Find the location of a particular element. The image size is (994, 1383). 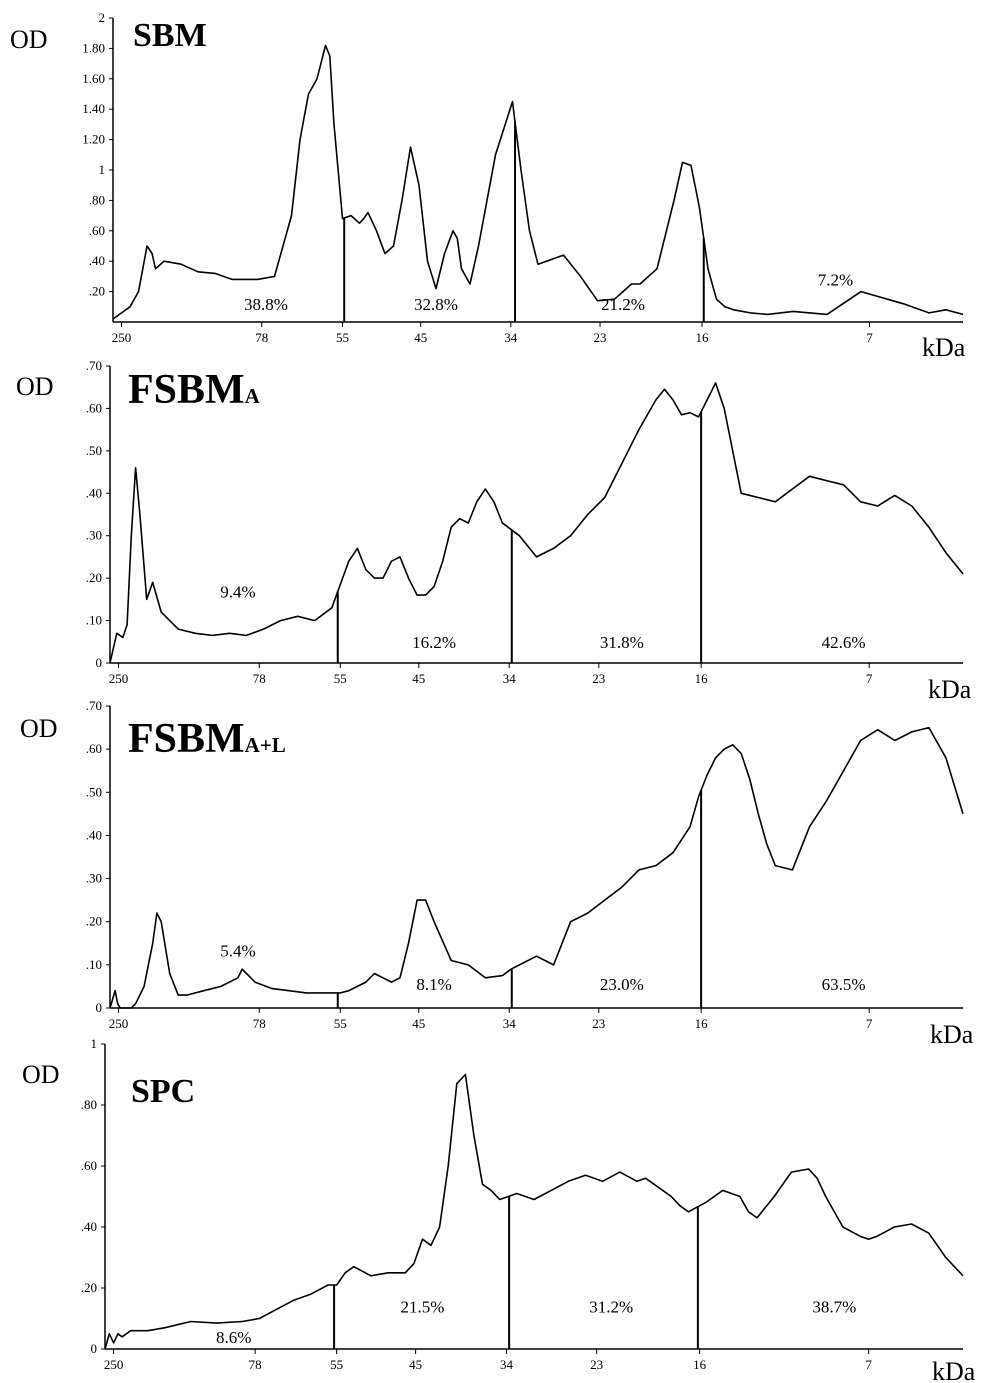

region-percentage-label: 42.6% is located at coordinates (844, 642).